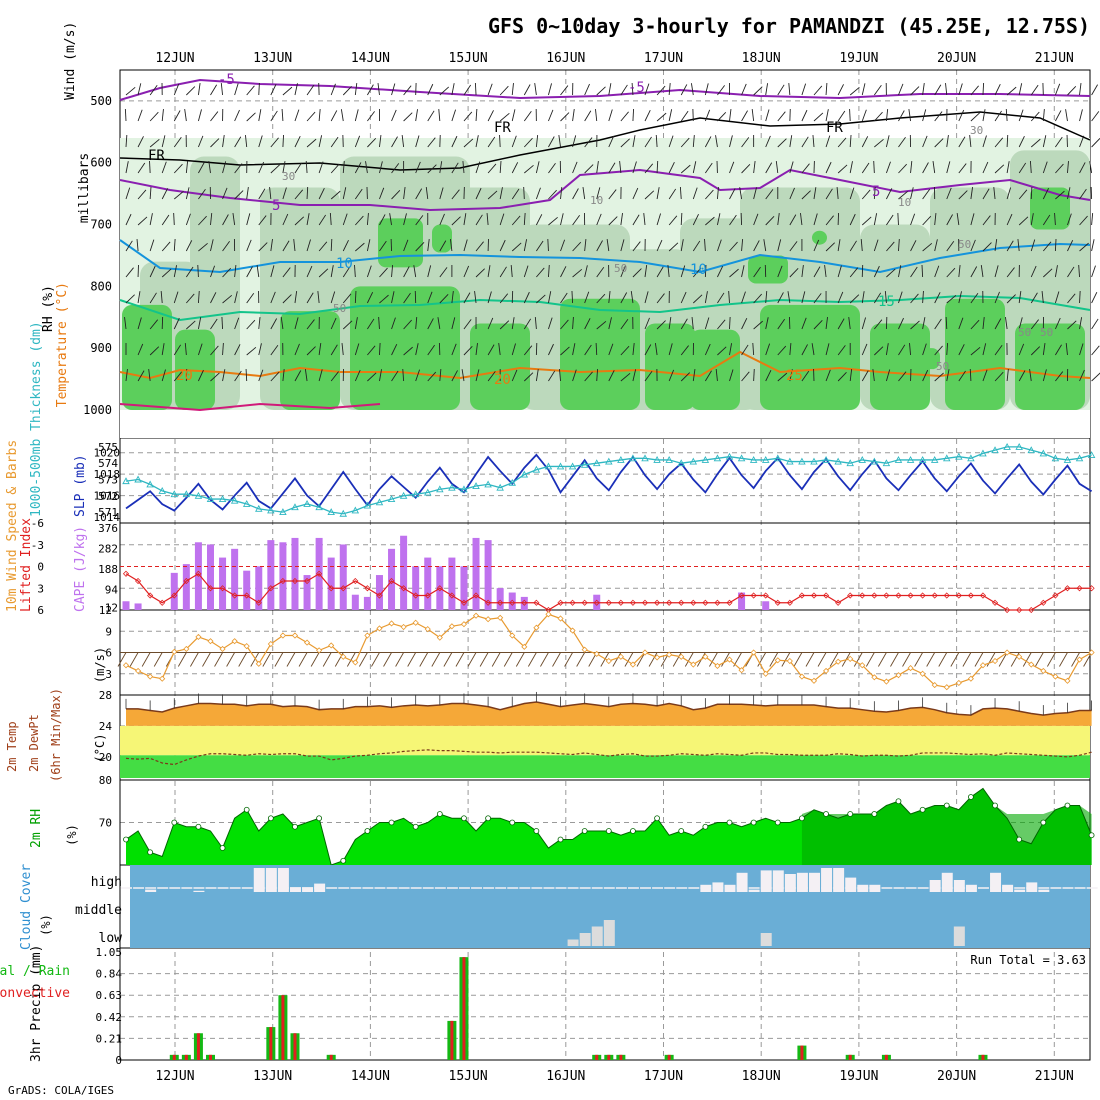 The image size is (1100, 1100). What do you see at coordinates (100, 665) in the screenshot?
I see `wind-yunit: (m/s)` at bounding box center [100, 665].